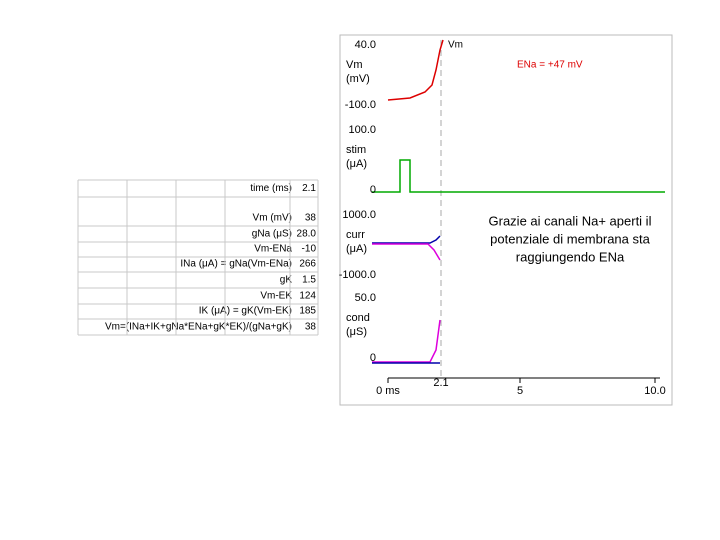 Image resolution: width=720 pixels, height=540 pixels. What do you see at coordinates (271, 188) in the screenshot?
I see `row-label: time (ms)` at bounding box center [271, 188].